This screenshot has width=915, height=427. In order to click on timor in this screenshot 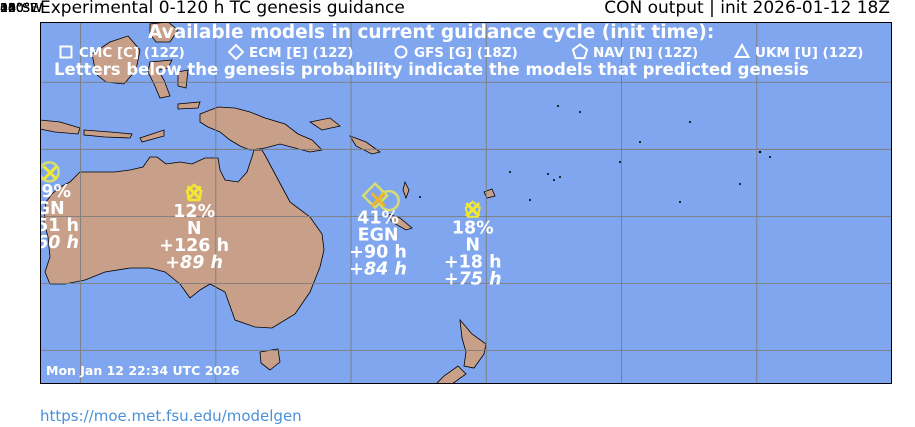, I will do `click(152, 136)`.